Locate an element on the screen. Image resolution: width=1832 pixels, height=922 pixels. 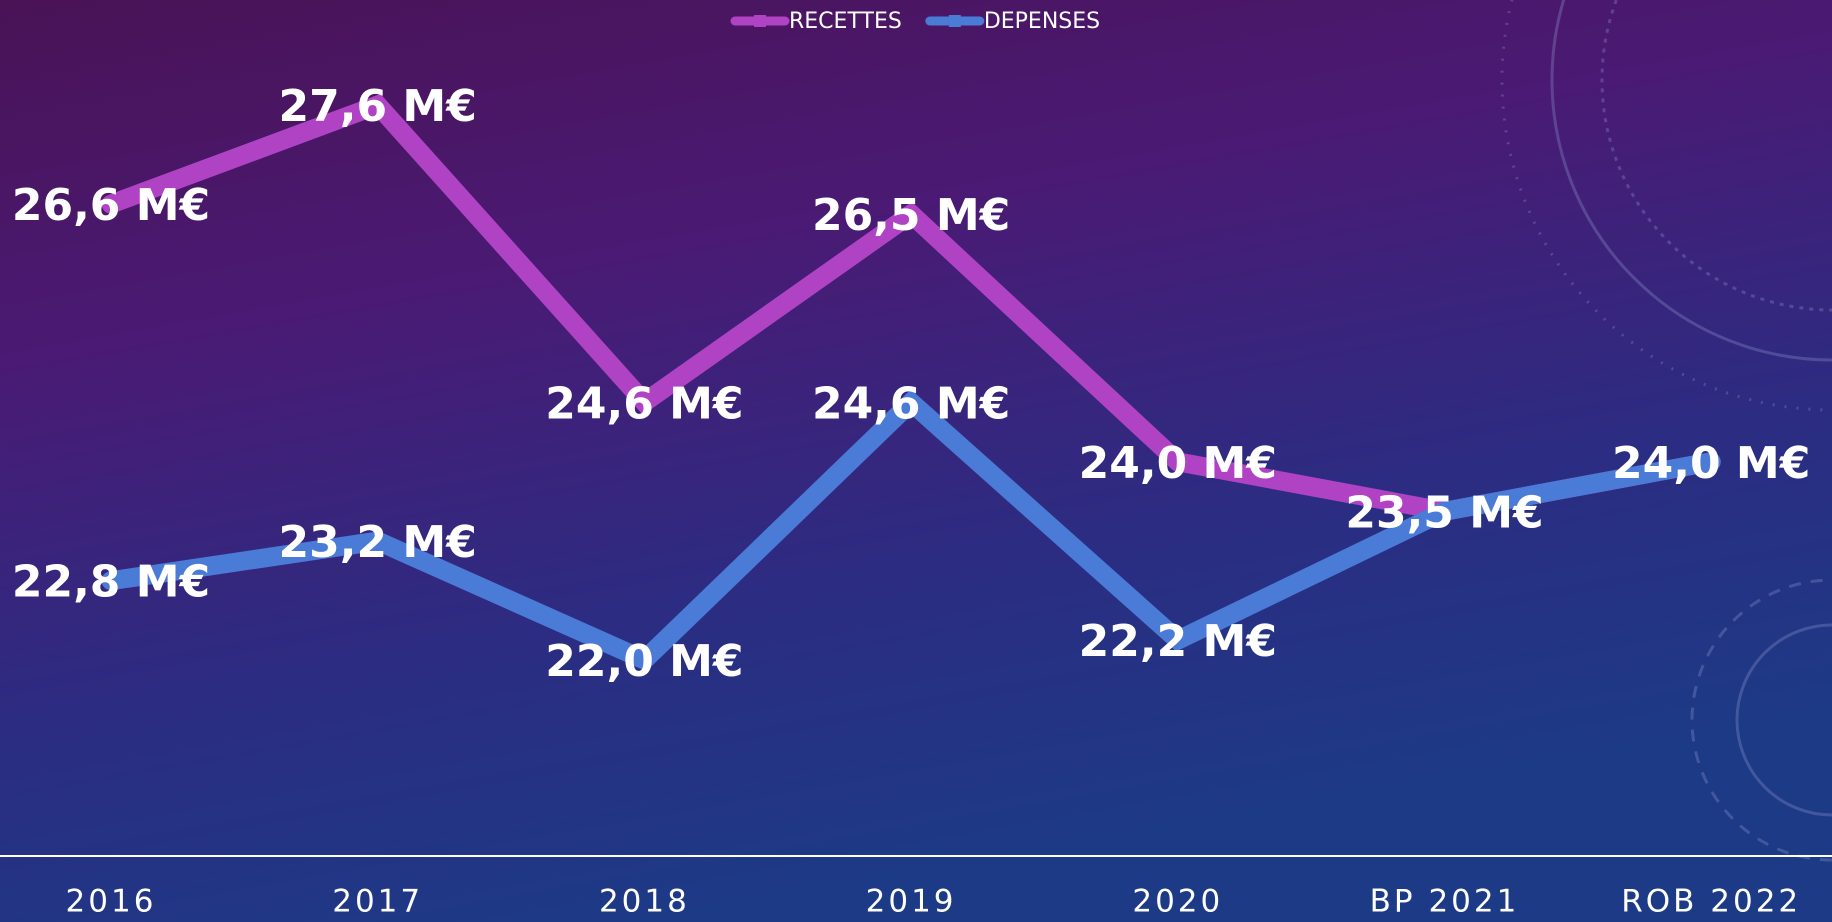
data-label: 26,5 M€ is located at coordinates (911, 215).